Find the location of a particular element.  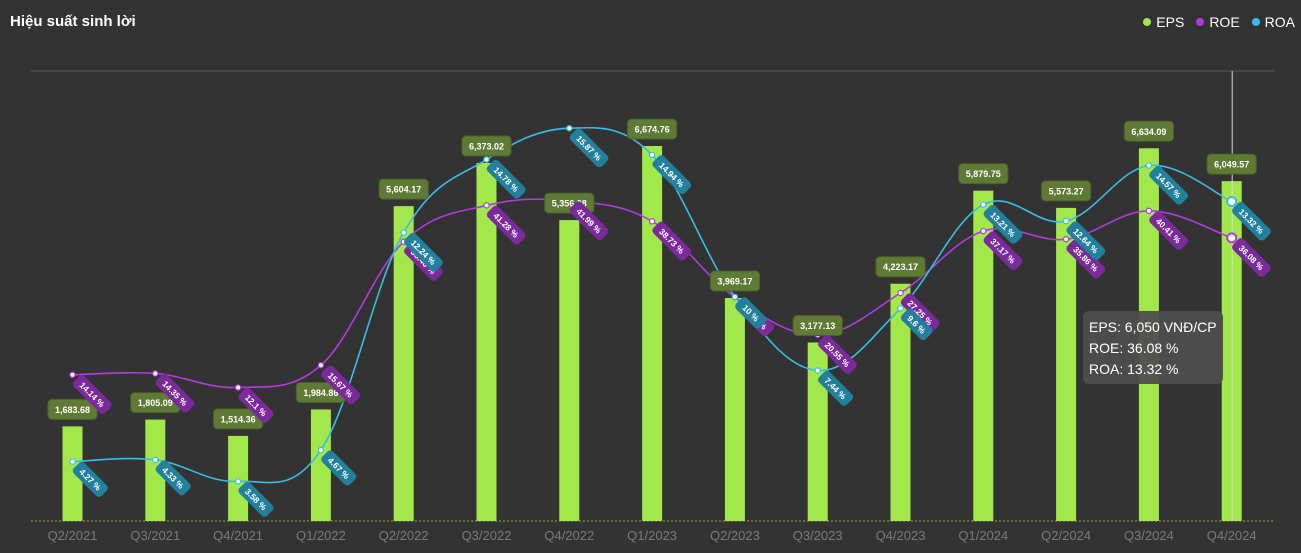

eps-data-label: 6,674.76 is located at coordinates (652, 129).